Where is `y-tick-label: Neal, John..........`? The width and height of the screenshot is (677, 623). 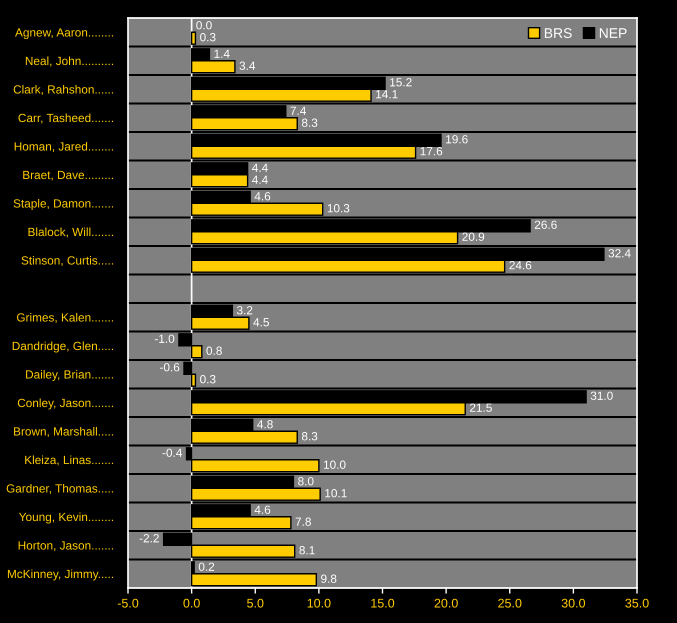 y-tick-label: Neal, John.......... is located at coordinates (70, 61).